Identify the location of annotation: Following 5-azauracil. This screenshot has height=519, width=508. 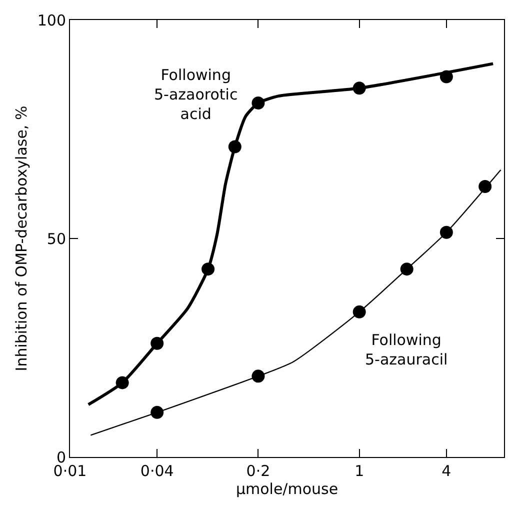
(406, 349).